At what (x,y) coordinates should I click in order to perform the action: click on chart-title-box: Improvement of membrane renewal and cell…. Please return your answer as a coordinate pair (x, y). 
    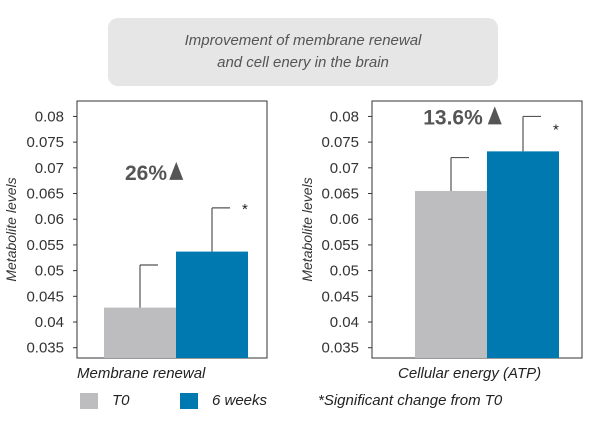
    Looking at the image, I should click on (303, 52).